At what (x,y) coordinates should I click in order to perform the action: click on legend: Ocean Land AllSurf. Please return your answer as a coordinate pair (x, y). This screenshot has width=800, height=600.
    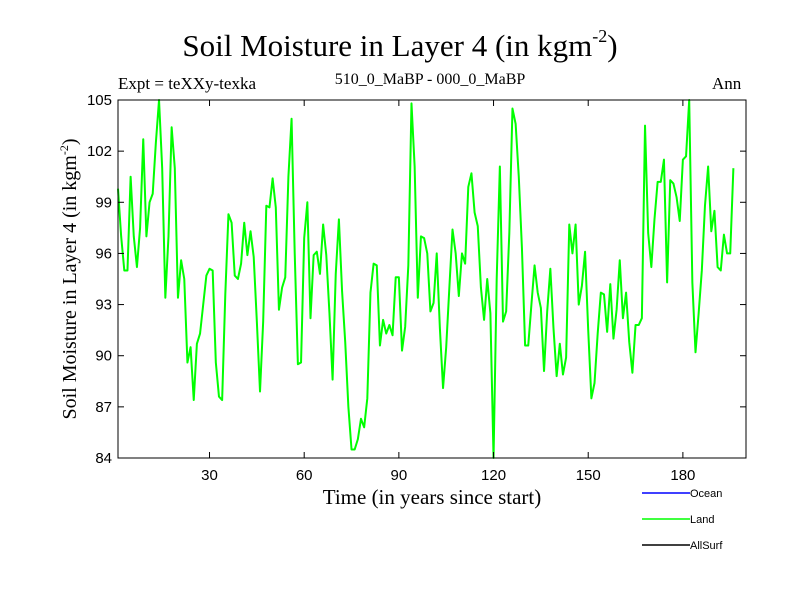
    Looking at the image, I should click on (682, 520).